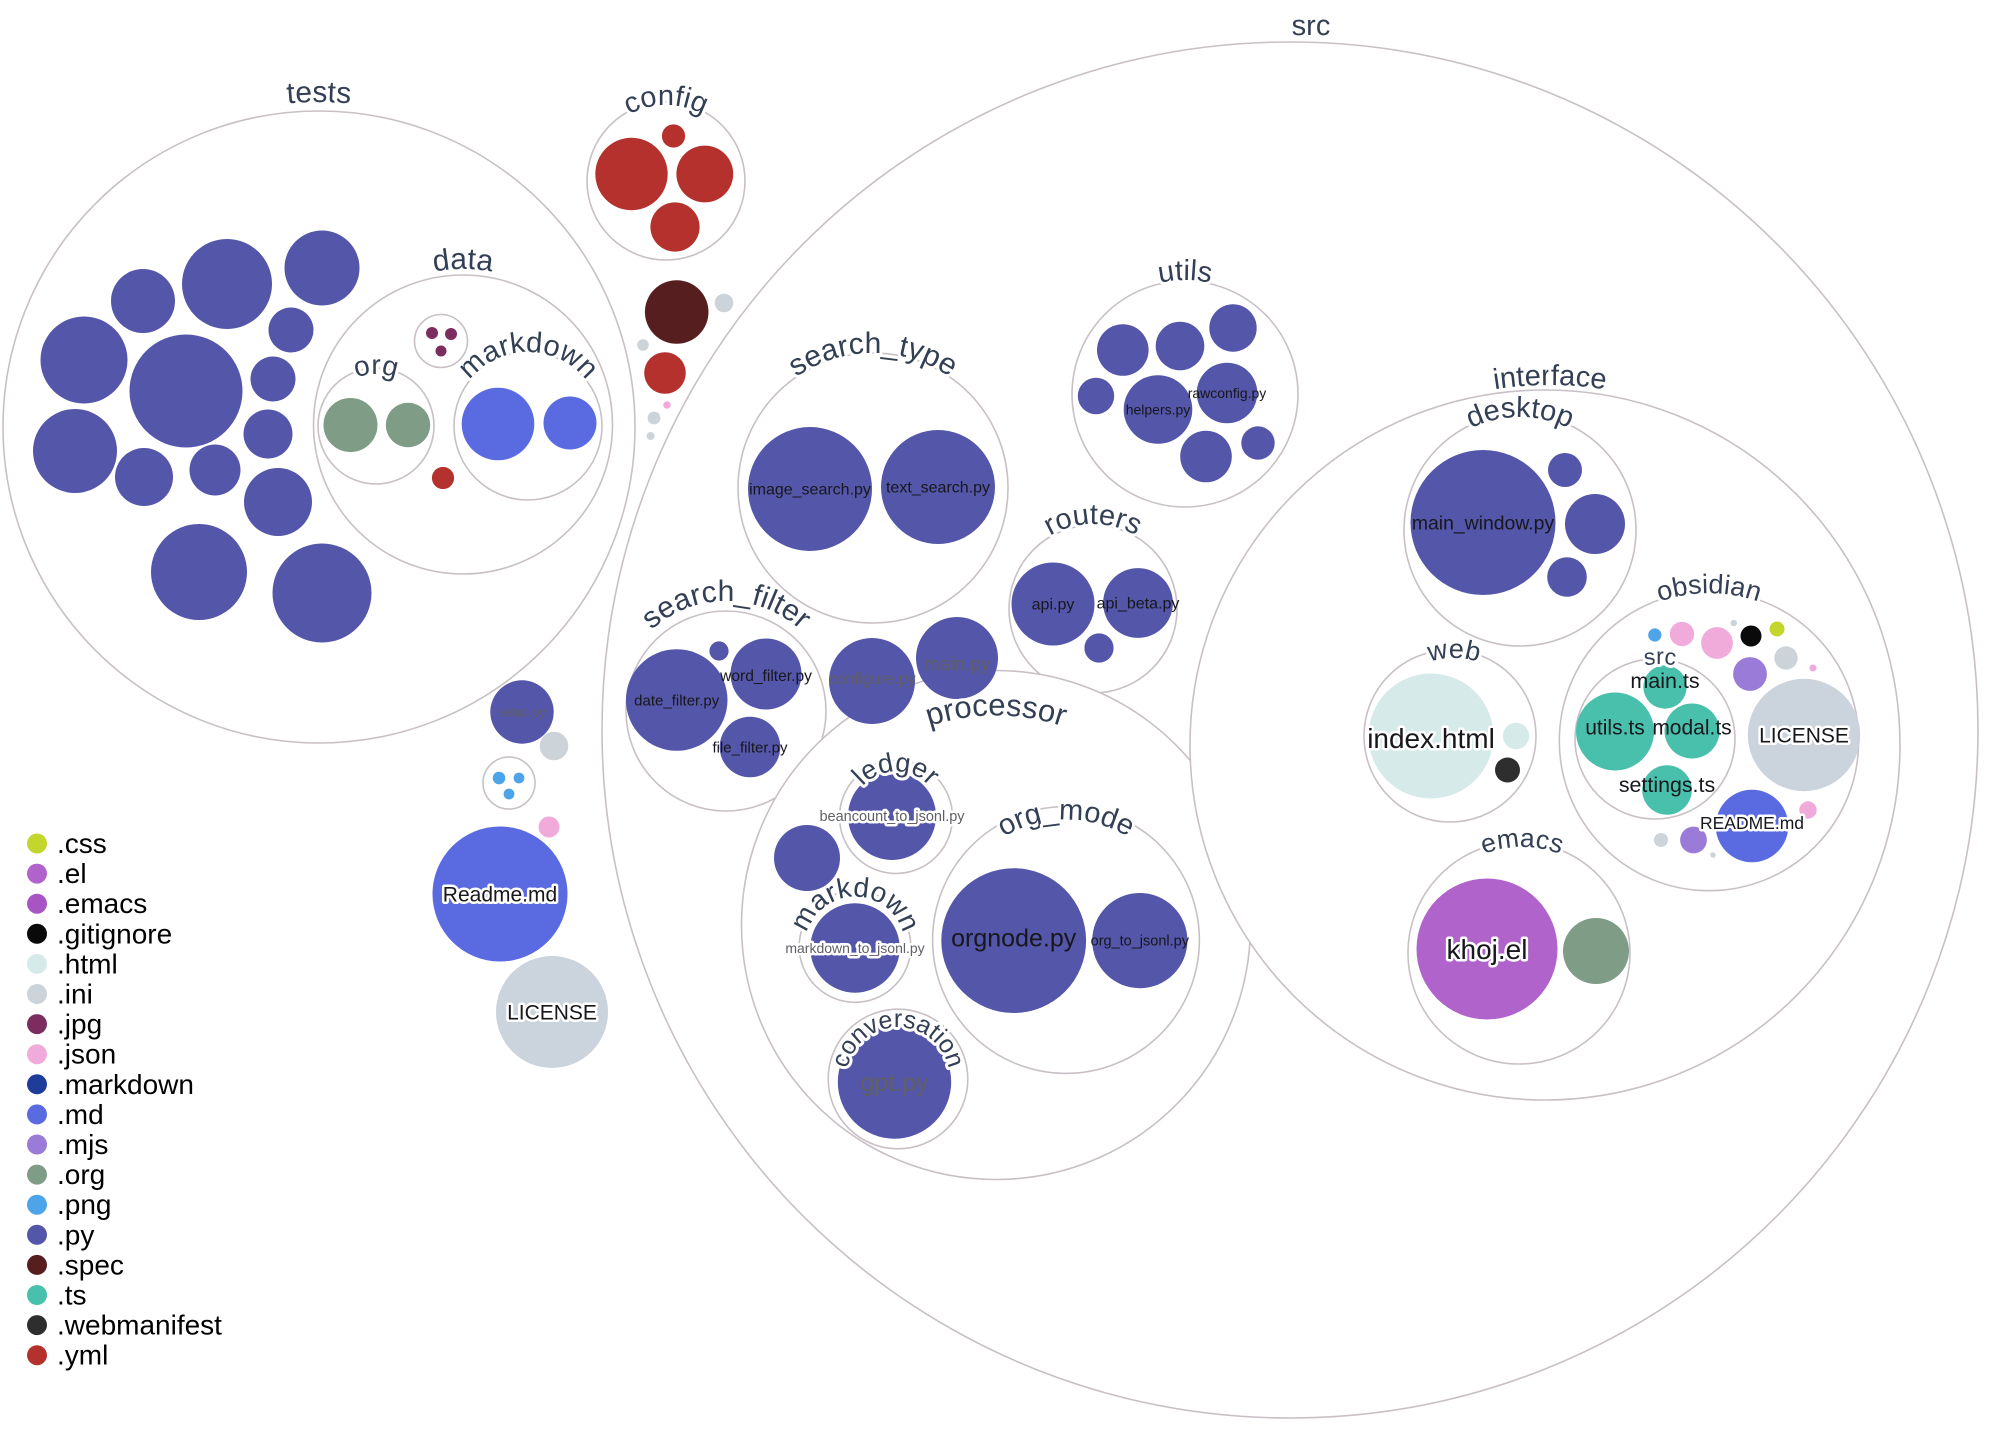 The height and width of the screenshot is (1451, 1995). I want to click on svg-text: api.py, so click(1053, 605).